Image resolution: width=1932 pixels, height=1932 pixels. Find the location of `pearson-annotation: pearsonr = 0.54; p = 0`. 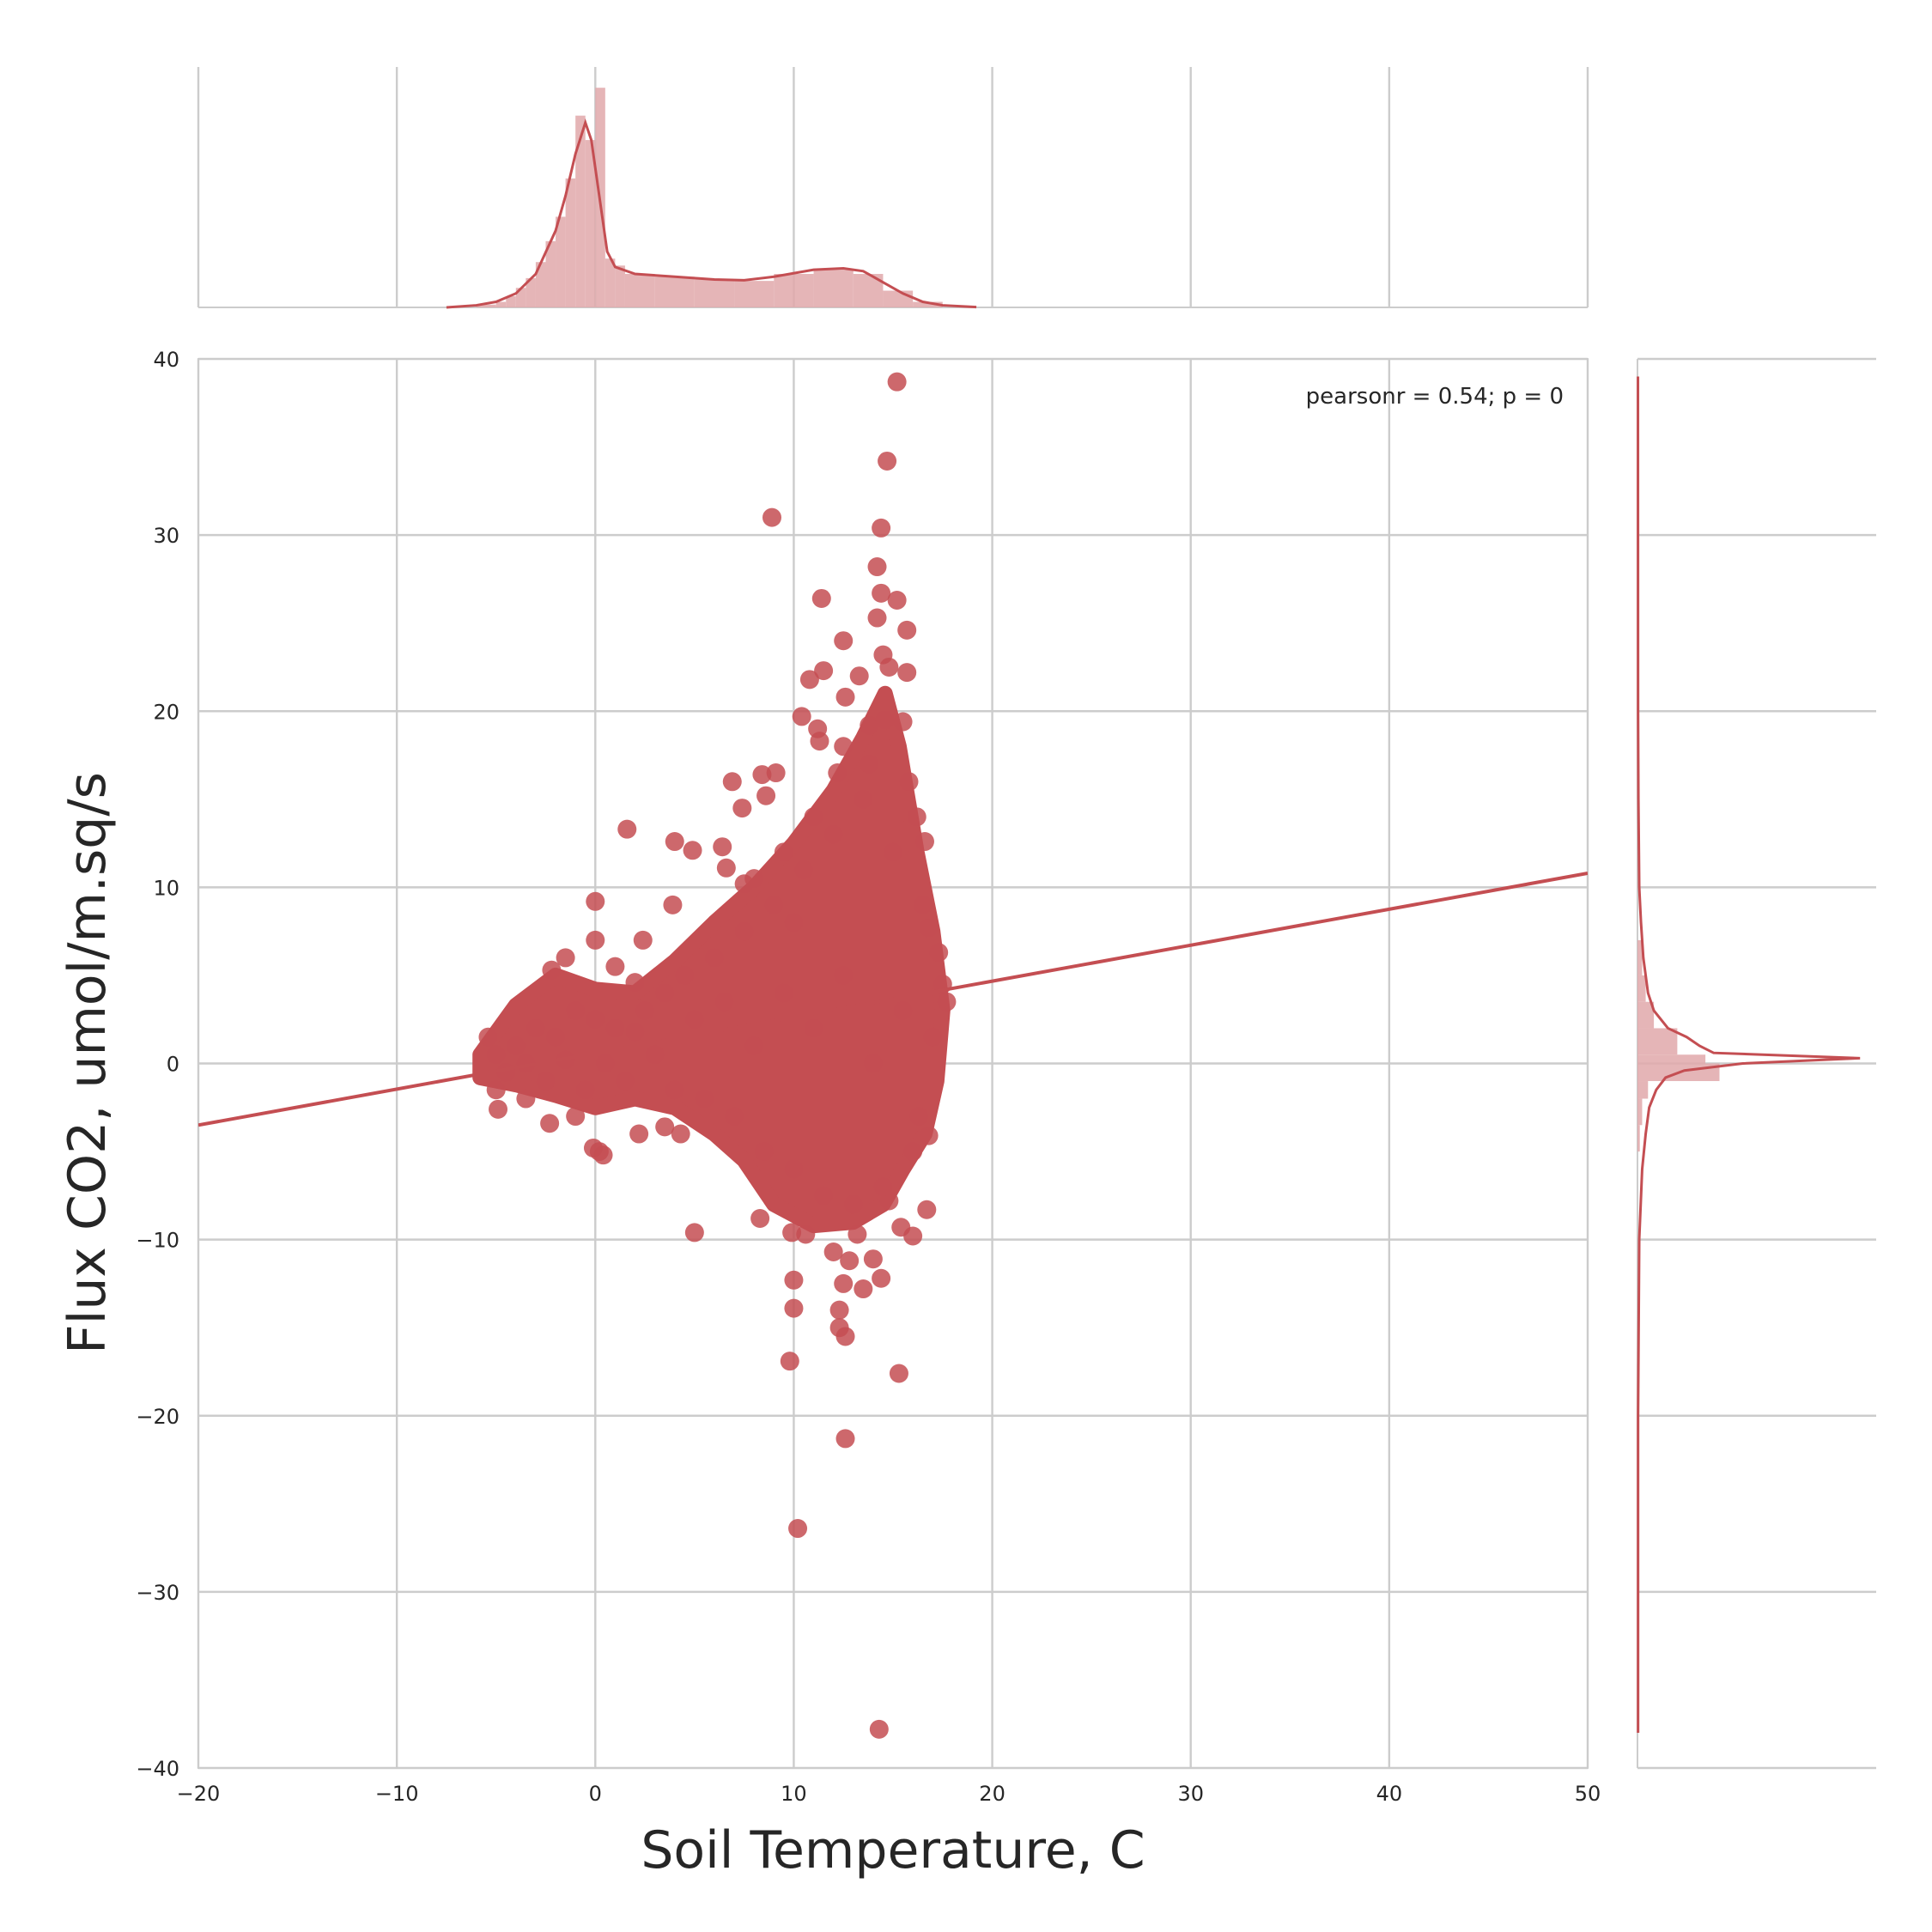

pearson-annotation: pearsonr = 0.54; p = 0 is located at coordinates (1435, 397).